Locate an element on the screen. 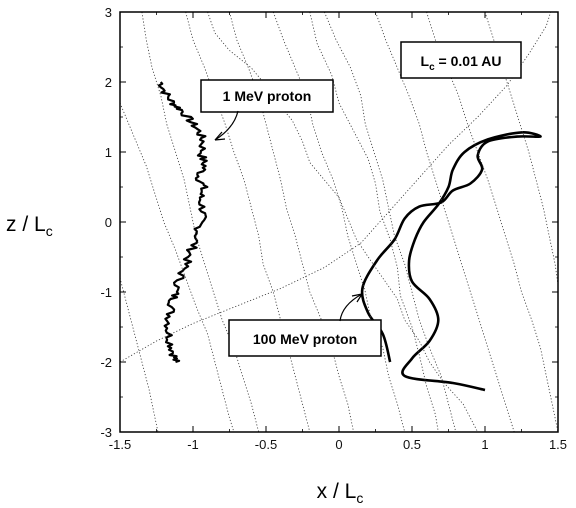  lc-annotation-box is located at coordinates (461, 60).